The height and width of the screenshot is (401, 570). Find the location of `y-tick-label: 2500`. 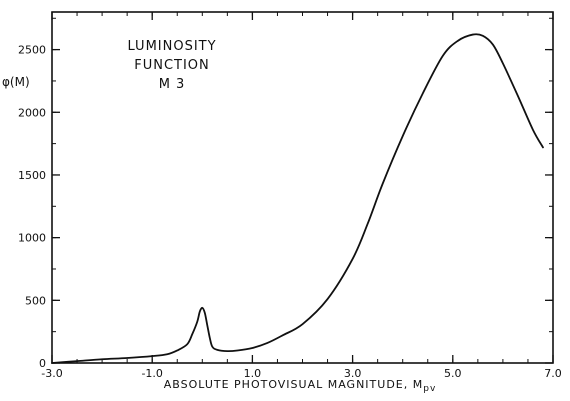

y-tick-label: 2500 is located at coordinates (32, 50).